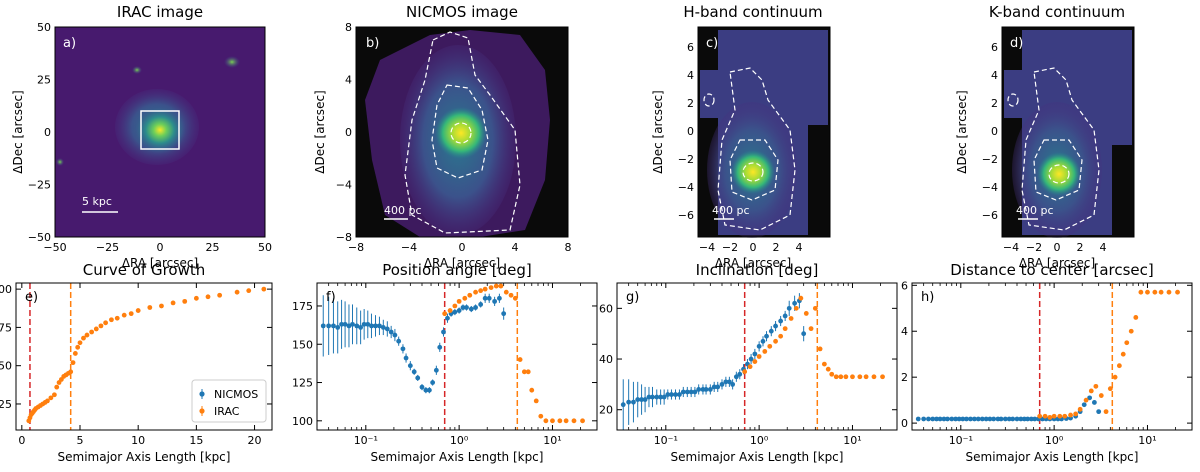  What do you see at coordinates (753, 263) in the screenshot?
I see `panel-c-xlabel: ΔRA [arcsec]` at bounding box center [753, 263].